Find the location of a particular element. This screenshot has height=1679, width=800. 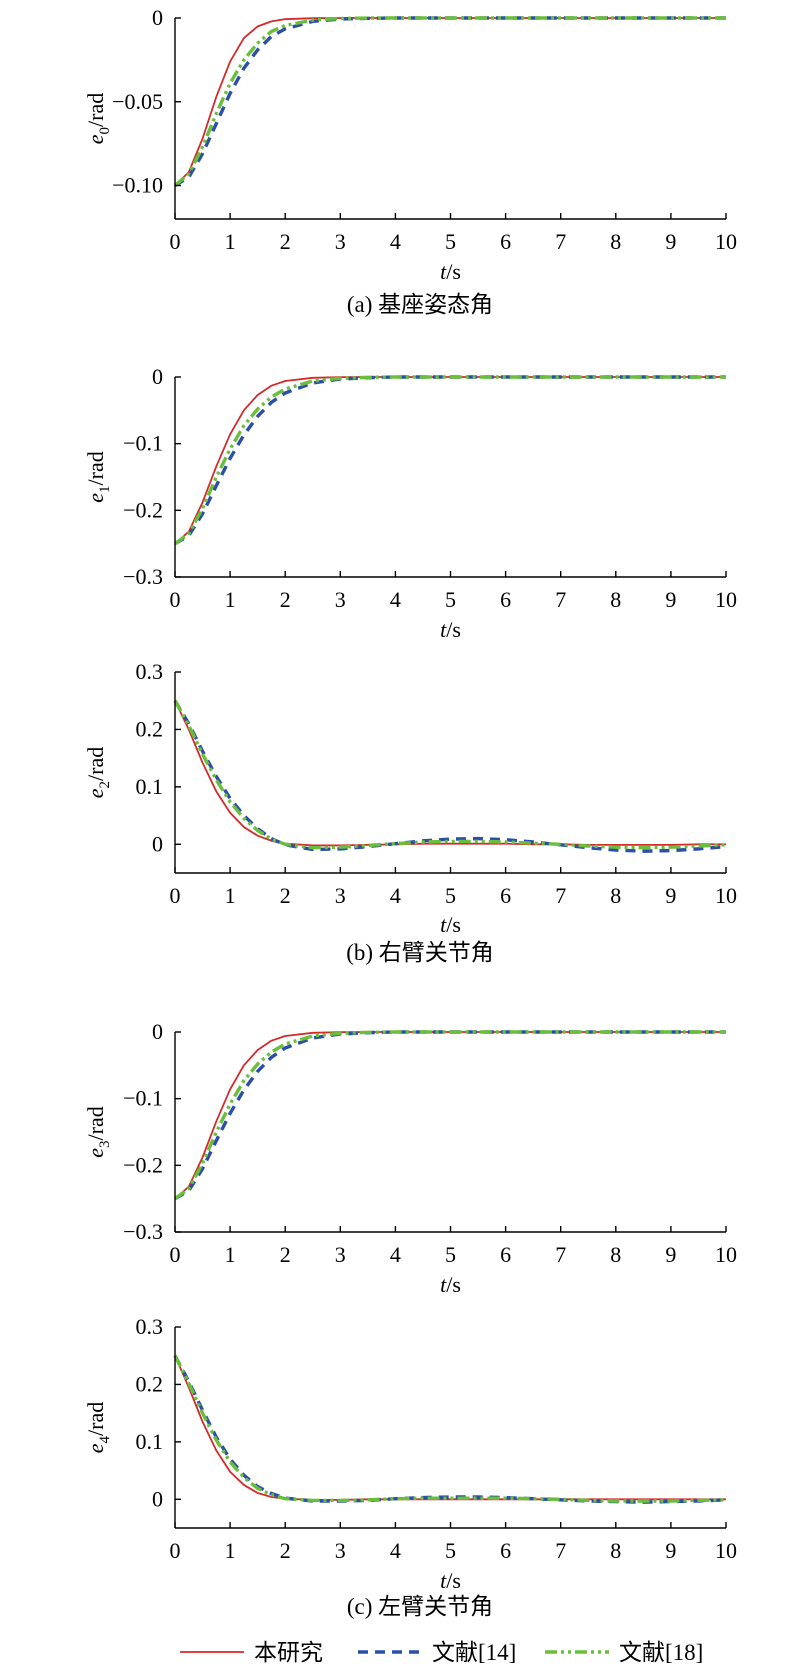

chart-panel-0: 0 1 2 3 4 5 6 7 8 9 10 0 −0.05 −0.10 t/s e0/rad is located at coordinates (410, 144).